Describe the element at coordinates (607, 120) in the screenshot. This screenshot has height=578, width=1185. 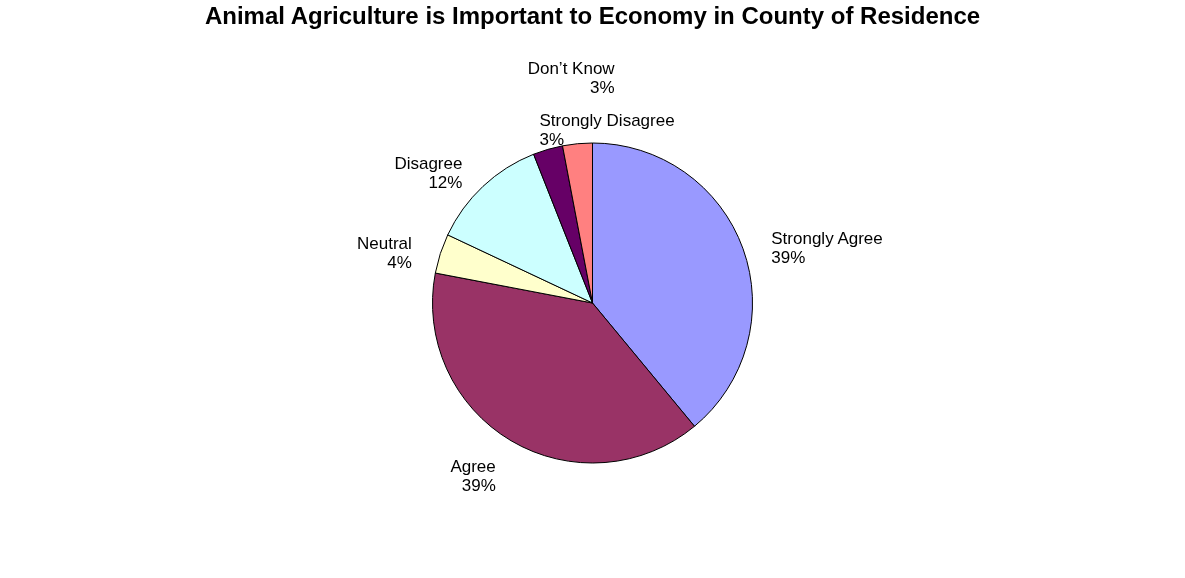
I see `slice-label: Strongly Disagree` at that location.